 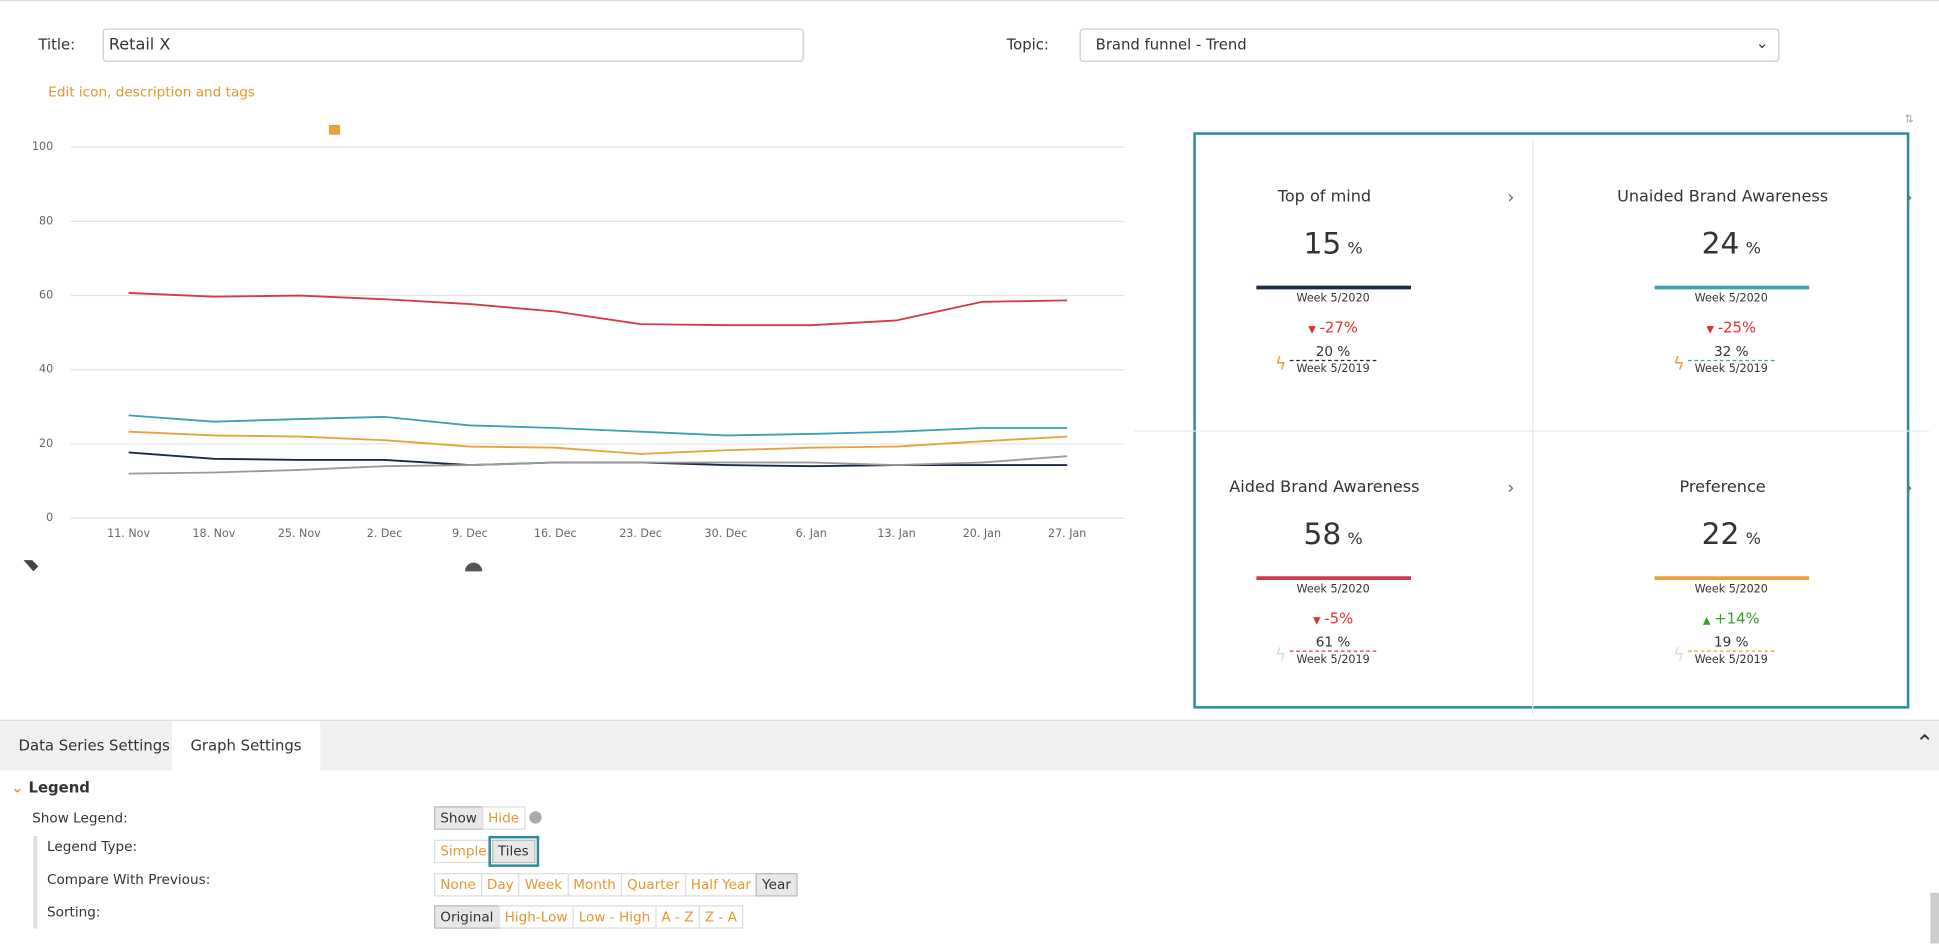 What do you see at coordinates (640, 533) in the screenshot?
I see `x-tick-label: 23. Dec` at bounding box center [640, 533].